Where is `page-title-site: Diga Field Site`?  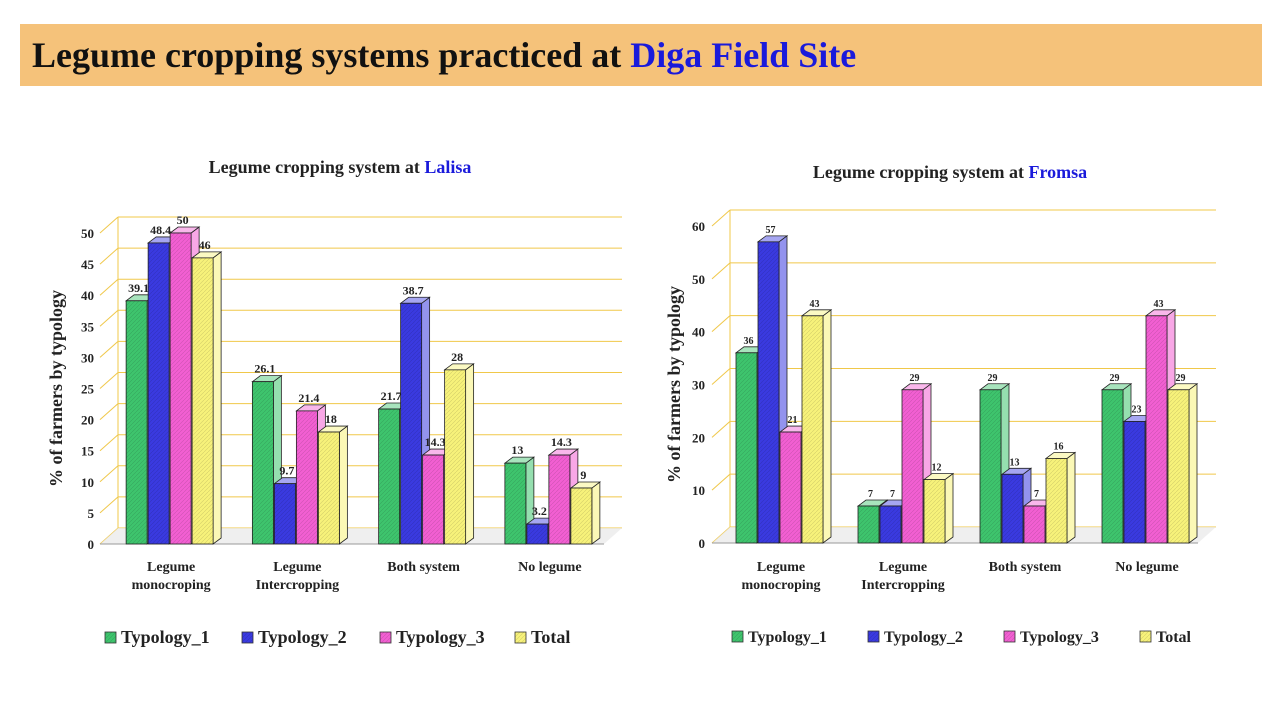 page-title-site: Diga Field Site is located at coordinates (743, 55).